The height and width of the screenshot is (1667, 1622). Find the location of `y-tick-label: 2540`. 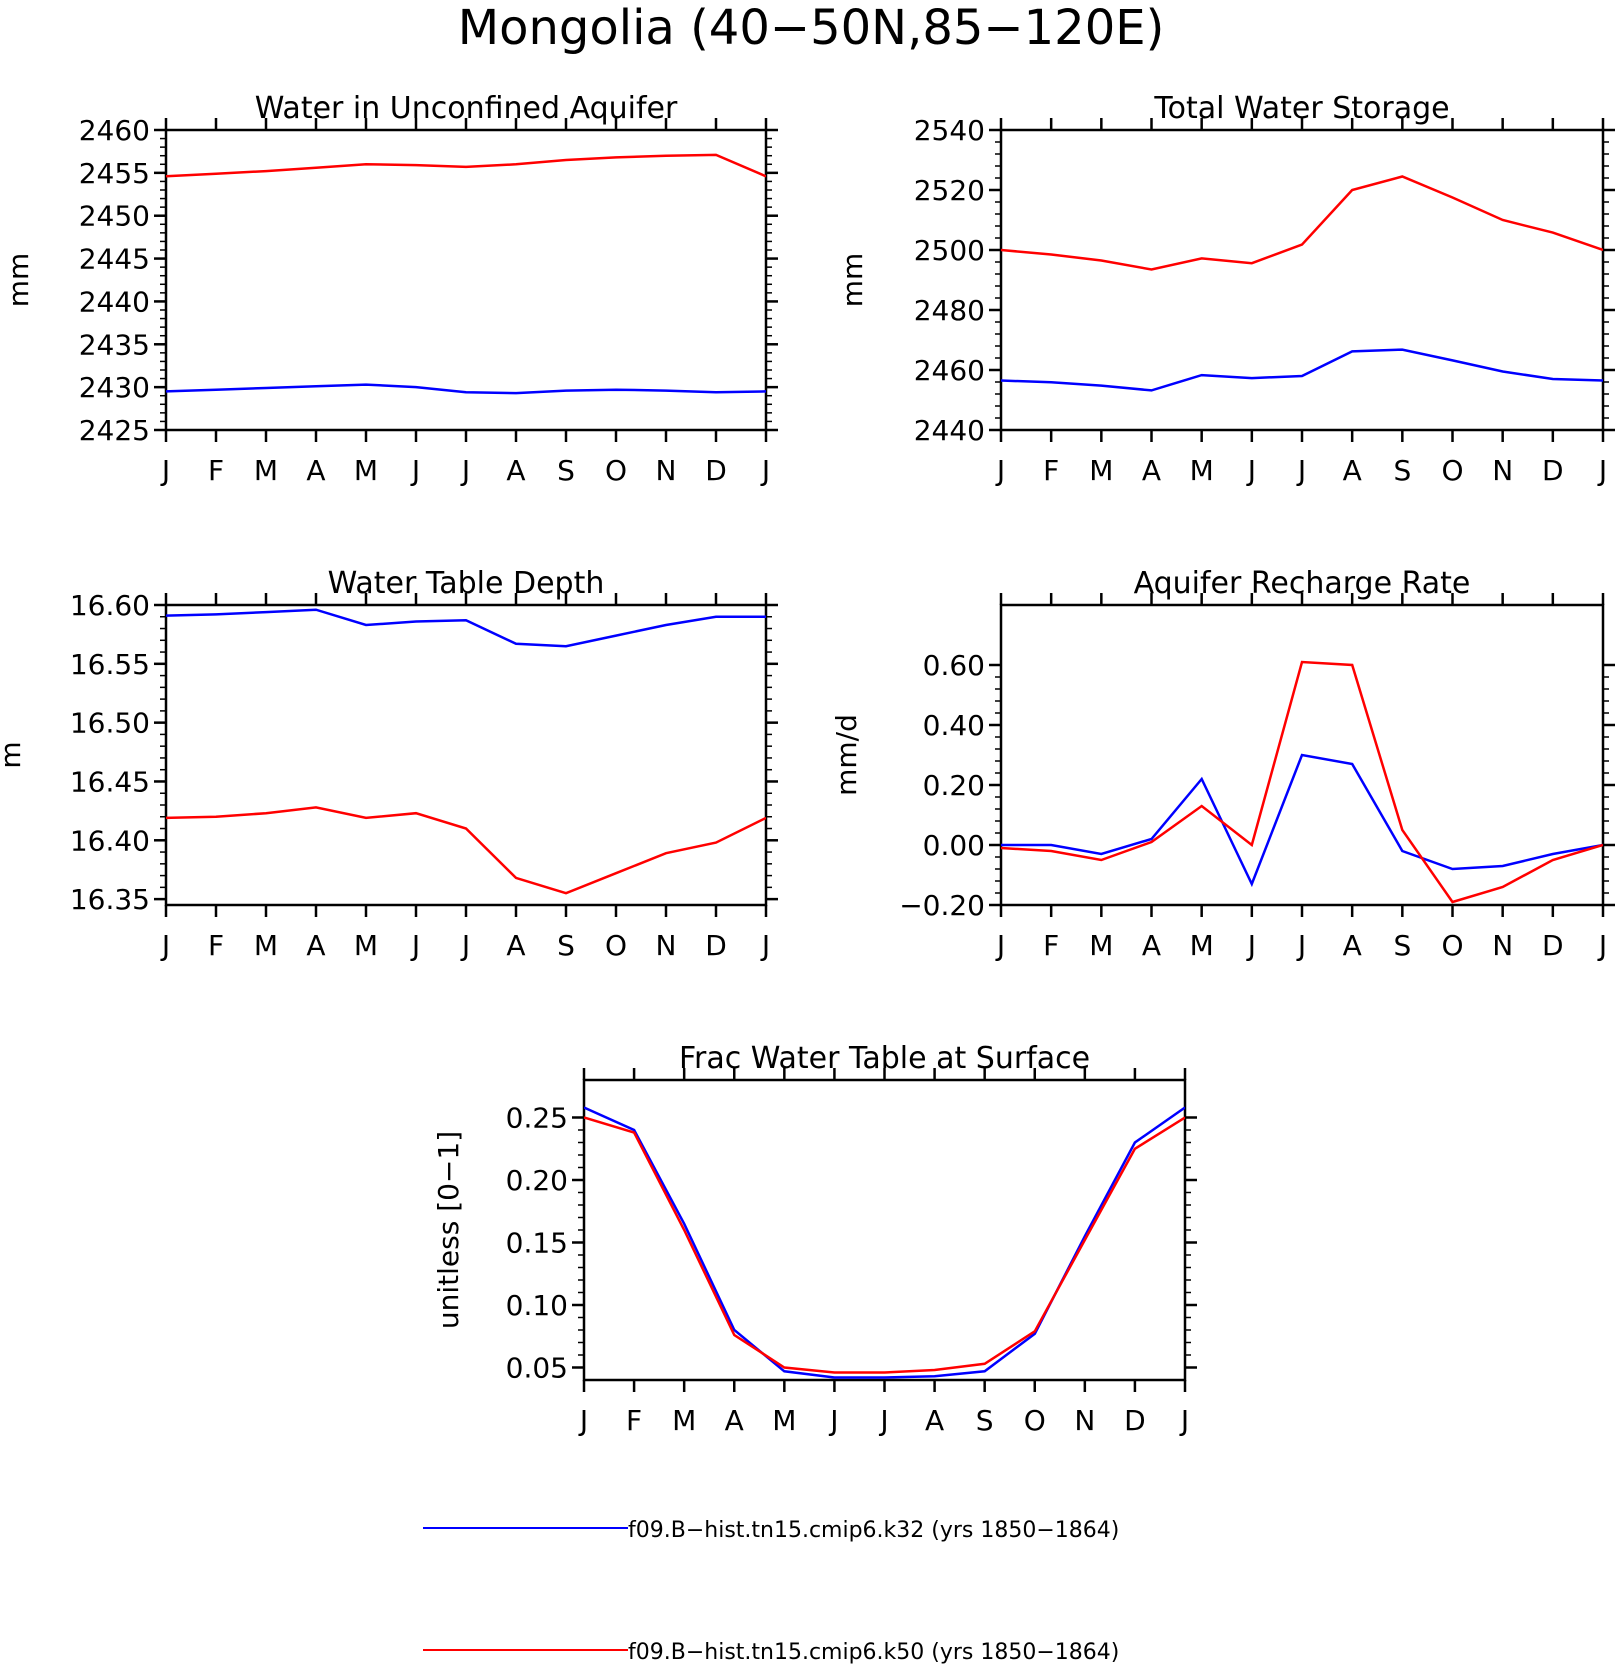

y-tick-label: 2540 is located at coordinates (949, 130).